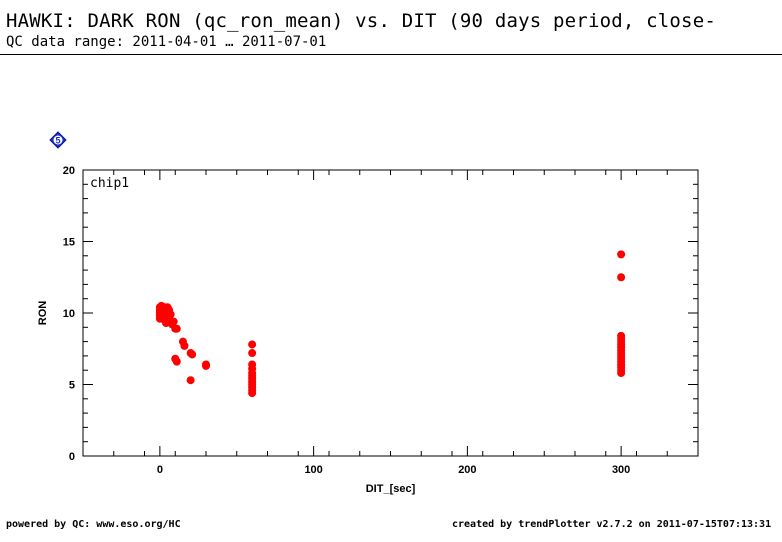 Image resolution: width=782 pixels, height=542 pixels. I want to click on x-axis-label: DIT_[sec], so click(391, 489).